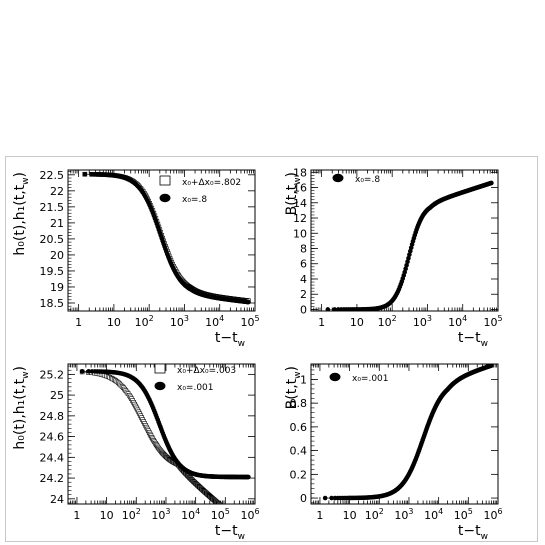 This screenshot has height=545, width=545. What do you see at coordinates (52, 416) in the screenshot?
I see `y-tick-label: 24.8` at bounding box center [52, 416].